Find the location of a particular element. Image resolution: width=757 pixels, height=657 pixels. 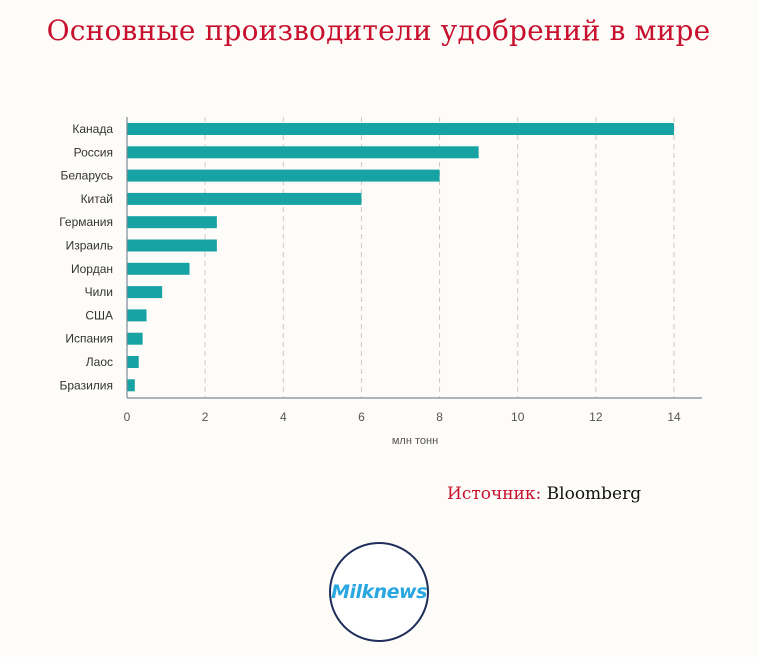

x-tick-label: 12 is located at coordinates (596, 417).